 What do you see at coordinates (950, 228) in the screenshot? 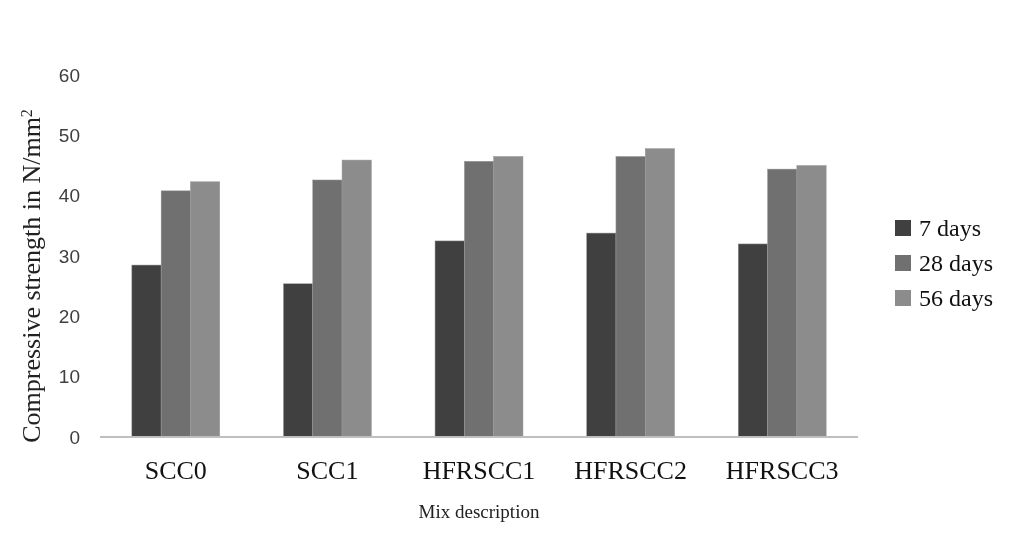
I see `legend-label: 7 days` at bounding box center [950, 228].